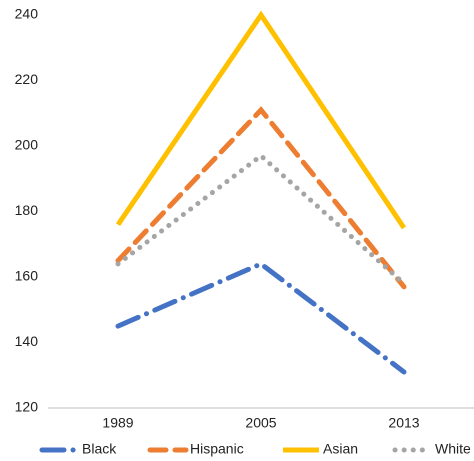 This screenshot has height=461, width=474. What do you see at coordinates (27, 210) in the screenshot?
I see `y-tick-label: 180` at bounding box center [27, 210].